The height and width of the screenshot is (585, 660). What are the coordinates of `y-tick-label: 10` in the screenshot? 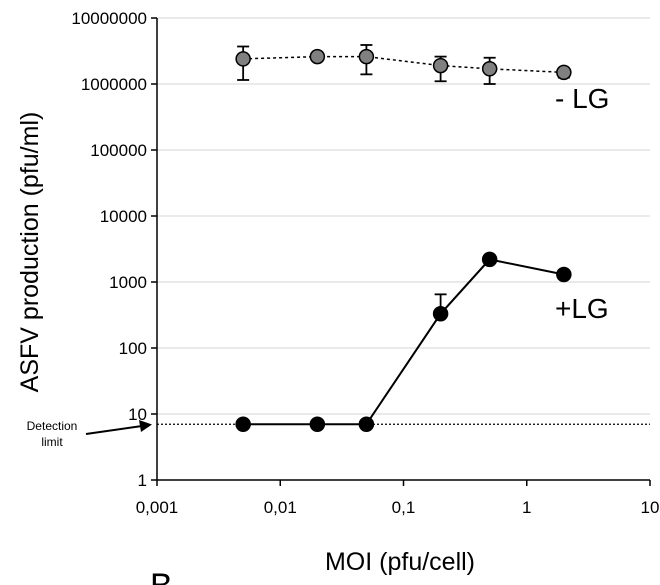 It's located at (137, 414).